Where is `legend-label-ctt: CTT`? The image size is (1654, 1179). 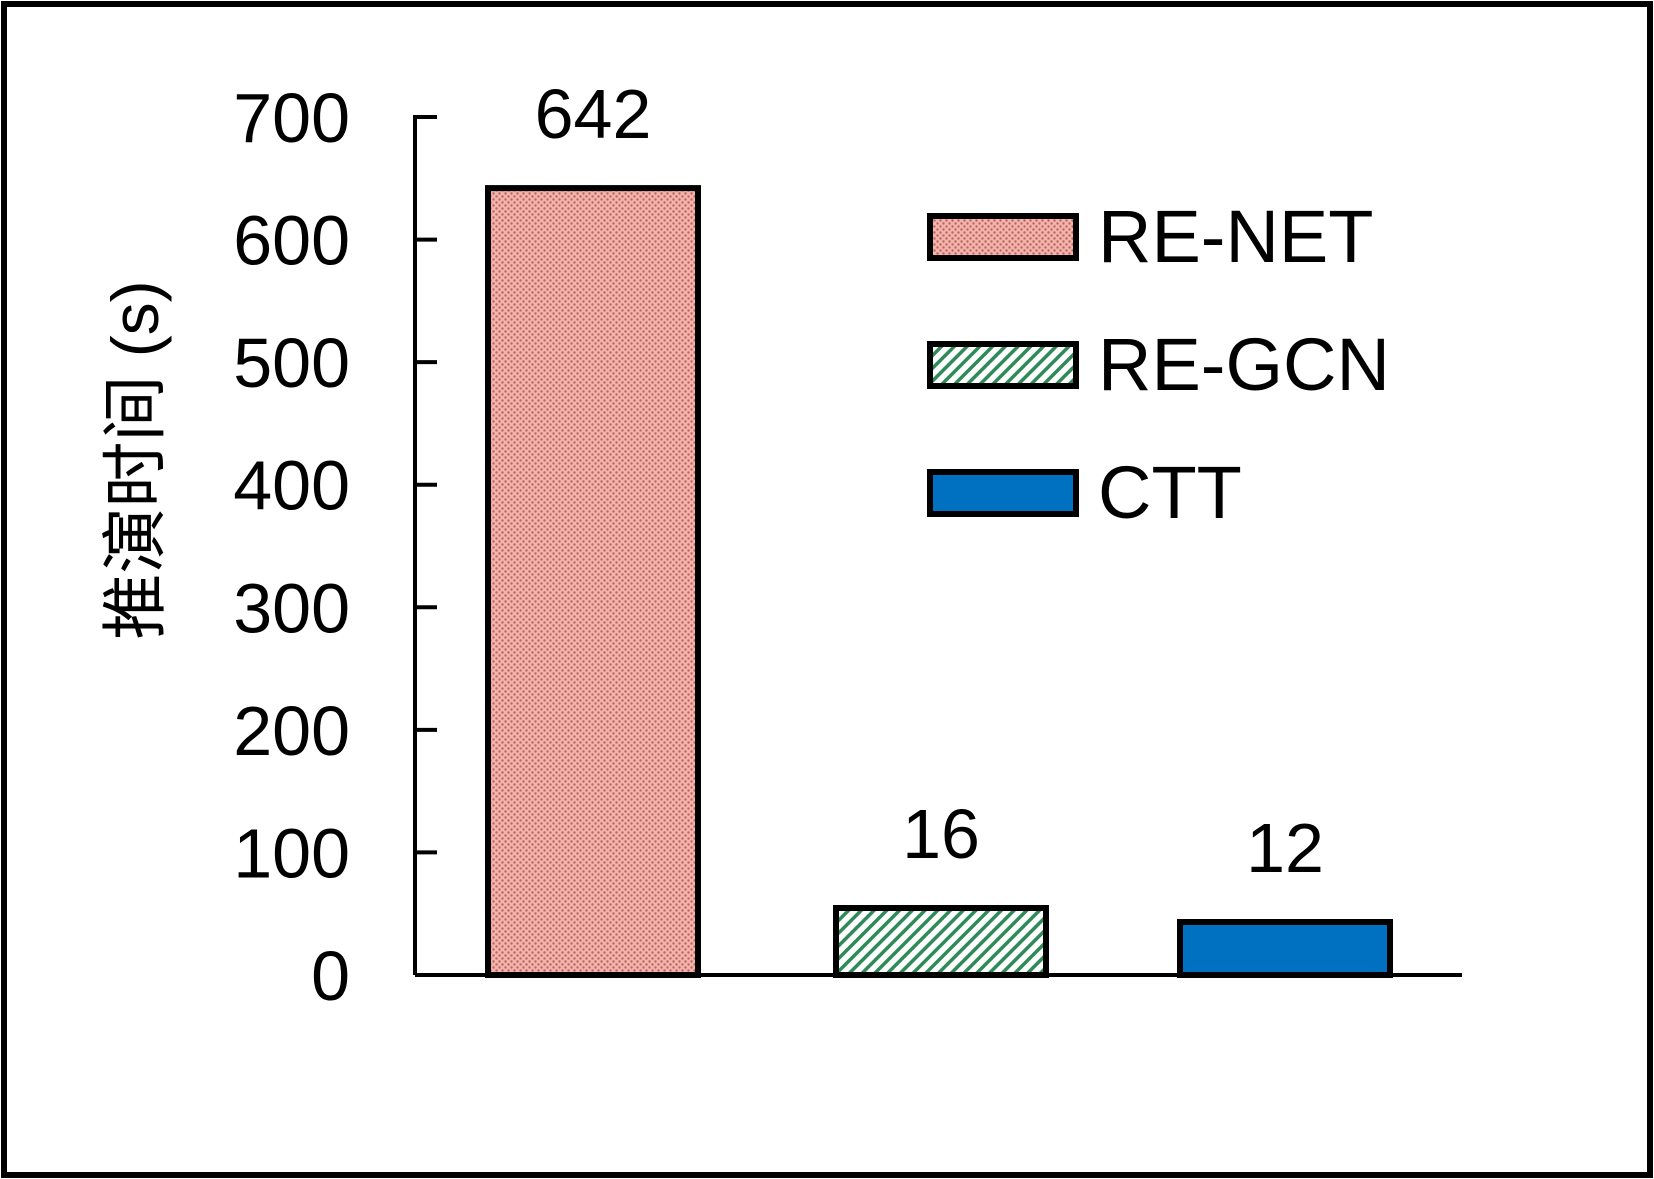
legend-label-ctt: CTT is located at coordinates (1170, 492).